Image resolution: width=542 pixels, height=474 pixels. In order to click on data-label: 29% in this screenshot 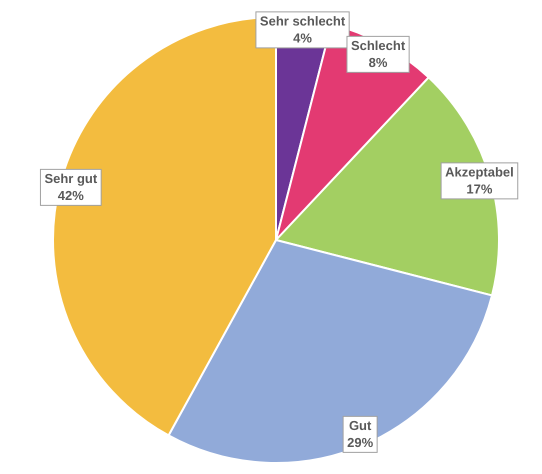, I will do `click(360, 442)`.